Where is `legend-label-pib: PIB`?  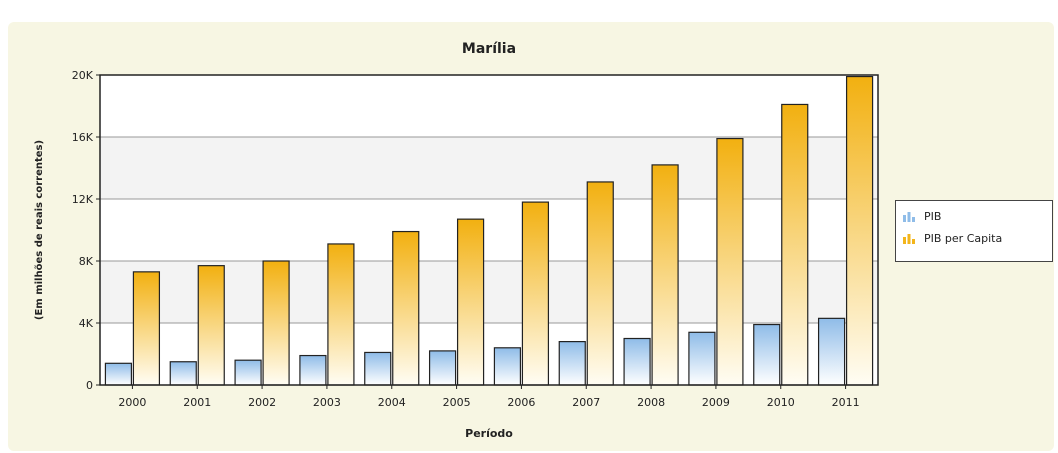 legend-label-pib: PIB is located at coordinates (933, 216).